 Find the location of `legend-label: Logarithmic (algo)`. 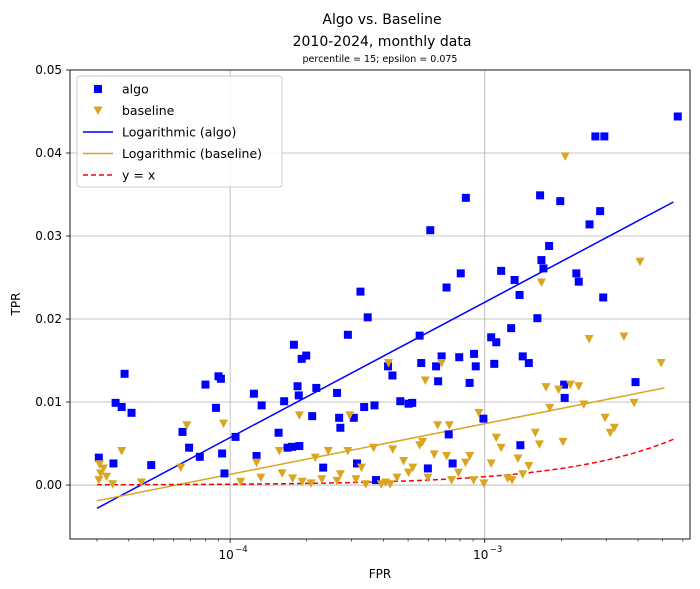

legend-label: Logarithmic (algo) is located at coordinates (179, 132).